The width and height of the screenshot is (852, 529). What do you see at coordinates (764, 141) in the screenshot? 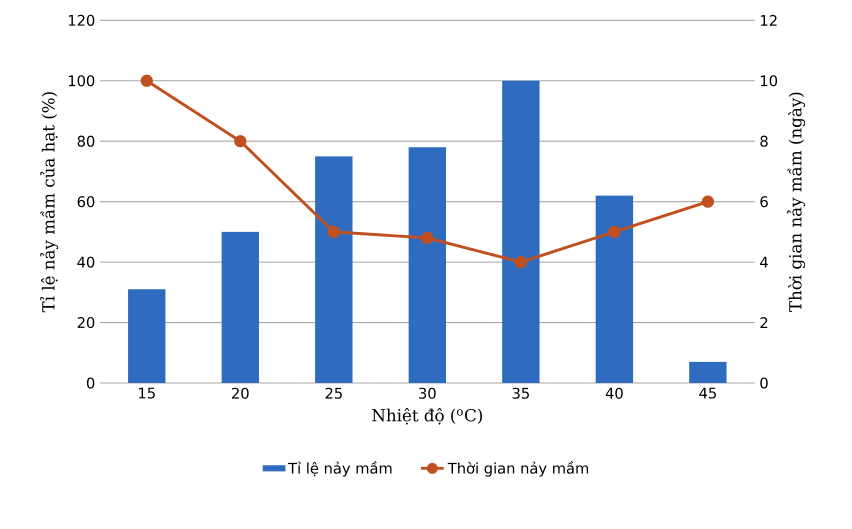
I see `y2-tick-label: 8` at bounding box center [764, 141].